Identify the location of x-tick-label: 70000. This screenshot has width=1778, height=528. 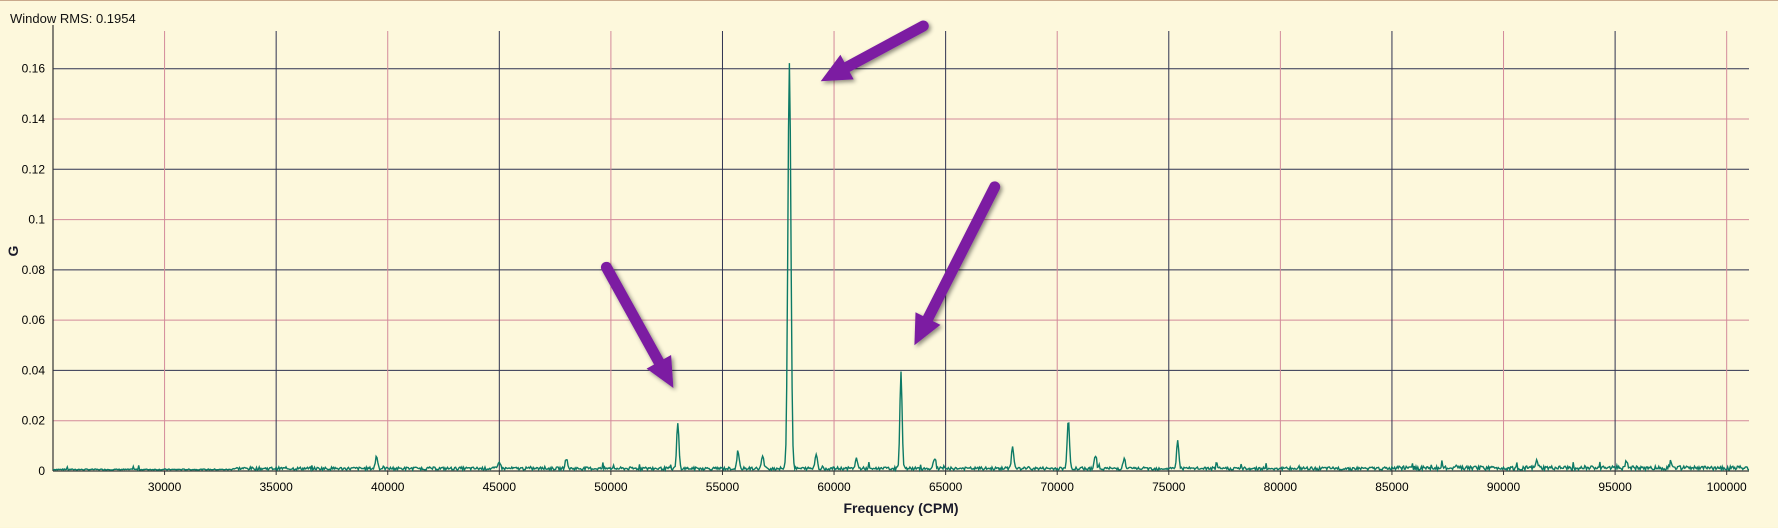
(1058, 487).